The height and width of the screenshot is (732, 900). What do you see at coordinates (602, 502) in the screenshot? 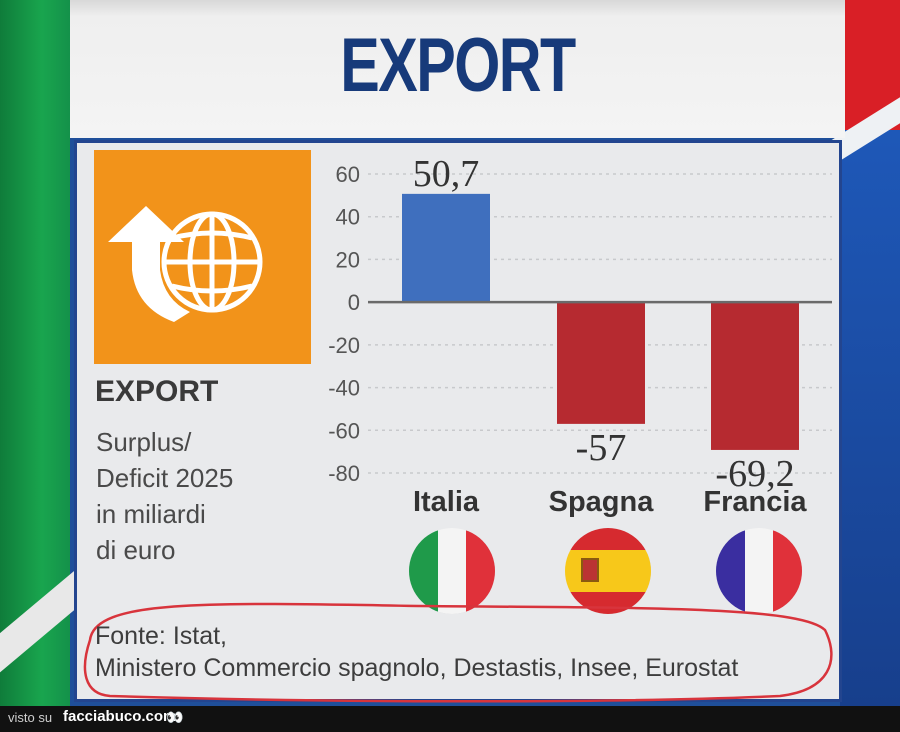
I see `category-label: Spagna` at bounding box center [602, 502].